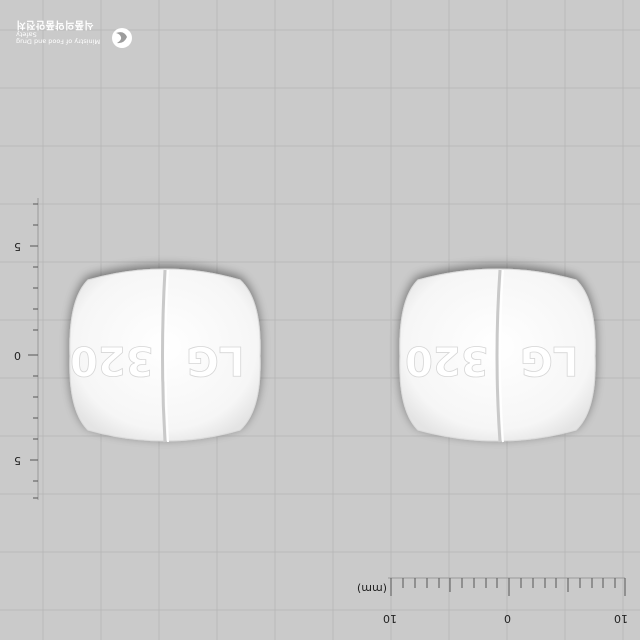  Describe the element at coordinates (390, 618) in the screenshot. I see `horizontal-tick-label-left: 10` at that location.